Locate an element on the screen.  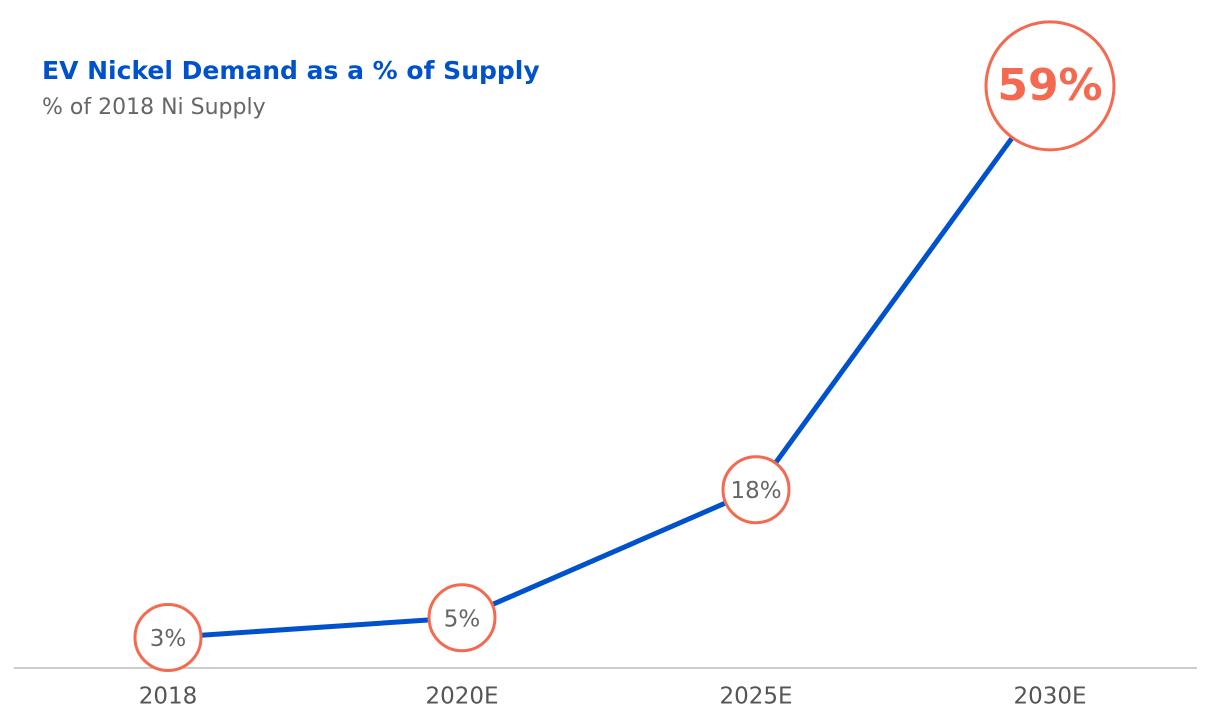
x-tick-label: 2018 is located at coordinates (168, 697).